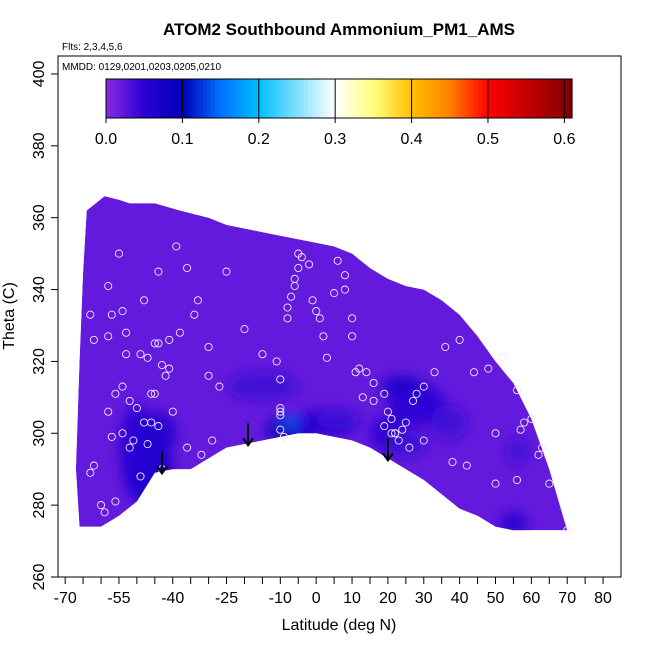 Image resolution: width=650 pixels, height=650 pixels. What do you see at coordinates (39, 433) in the screenshot?
I see `y-tick-label: 300` at bounding box center [39, 433].